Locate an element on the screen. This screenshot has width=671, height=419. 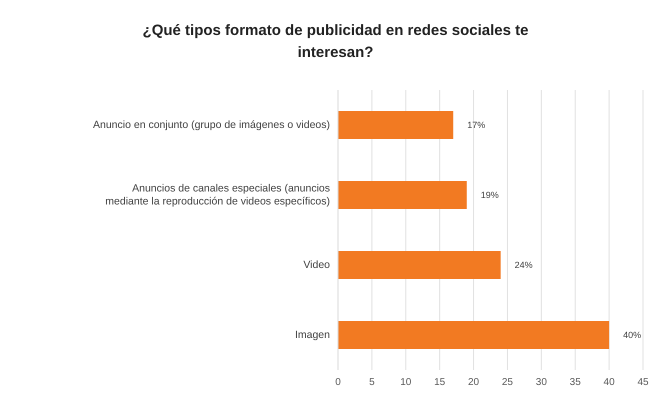
x-tick-label: 0 is located at coordinates (338, 382).